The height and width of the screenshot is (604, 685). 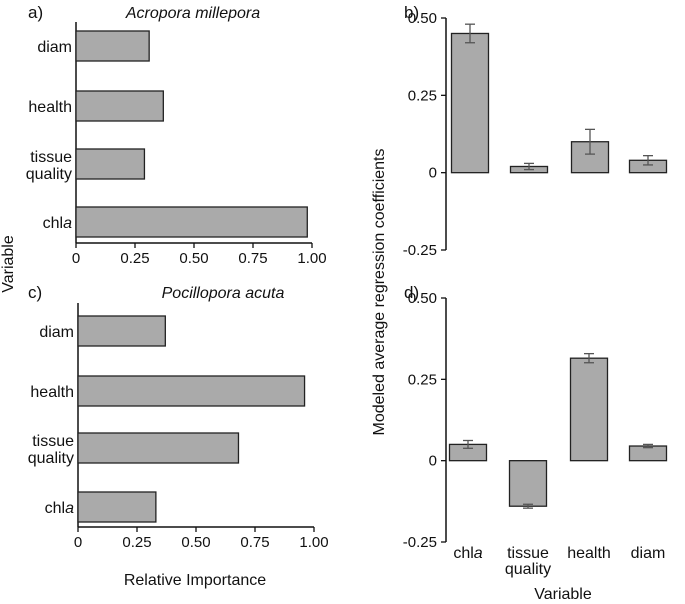 What do you see at coordinates (110, 164) in the screenshot?
I see `bar-panel-a-tissue-quality` at bounding box center [110, 164].